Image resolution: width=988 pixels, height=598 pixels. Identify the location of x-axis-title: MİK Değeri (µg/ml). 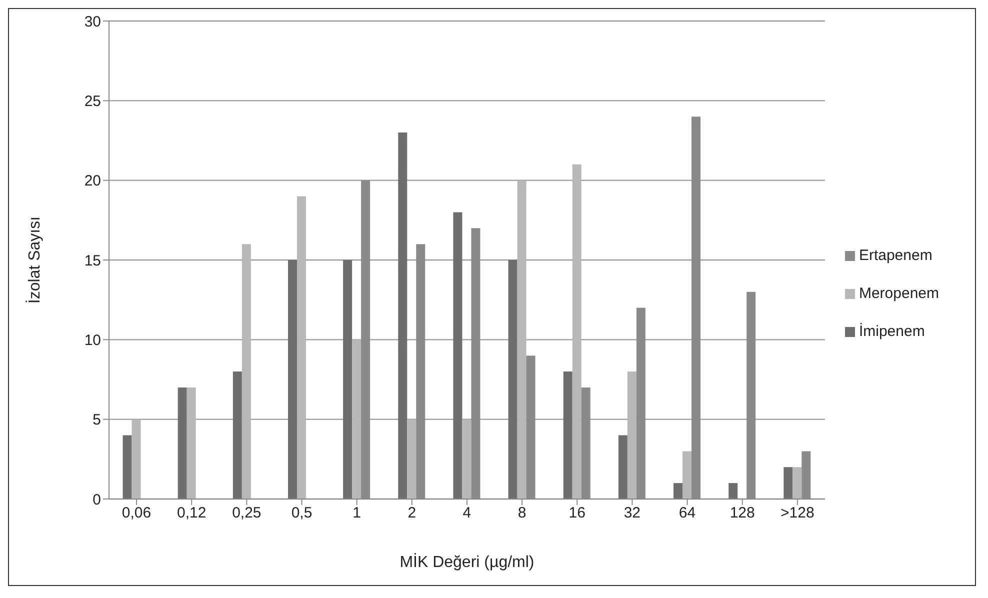
(467, 562).